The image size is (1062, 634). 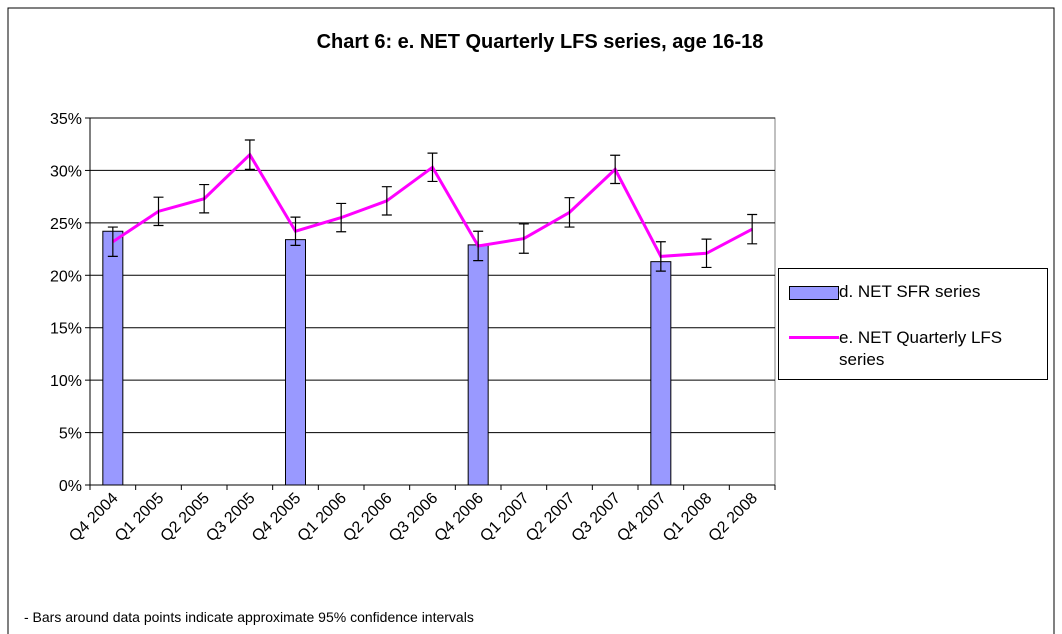 I want to click on y-tick-label: 15%, so click(x=66, y=329).